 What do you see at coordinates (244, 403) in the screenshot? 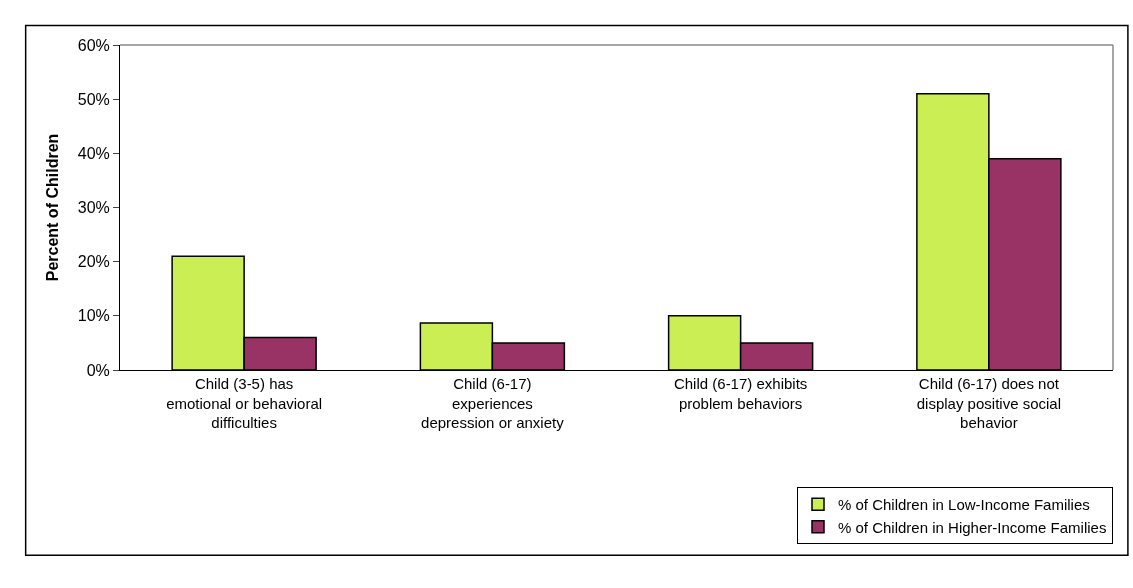
I see `x-tick-label: Child (3-5) has emotional or behavioral difficulties` at bounding box center [244, 403].